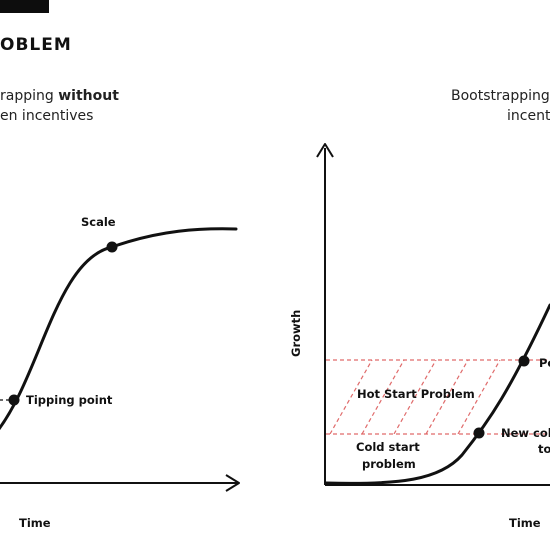  I want to click on left-time-label: Time, so click(35, 523).